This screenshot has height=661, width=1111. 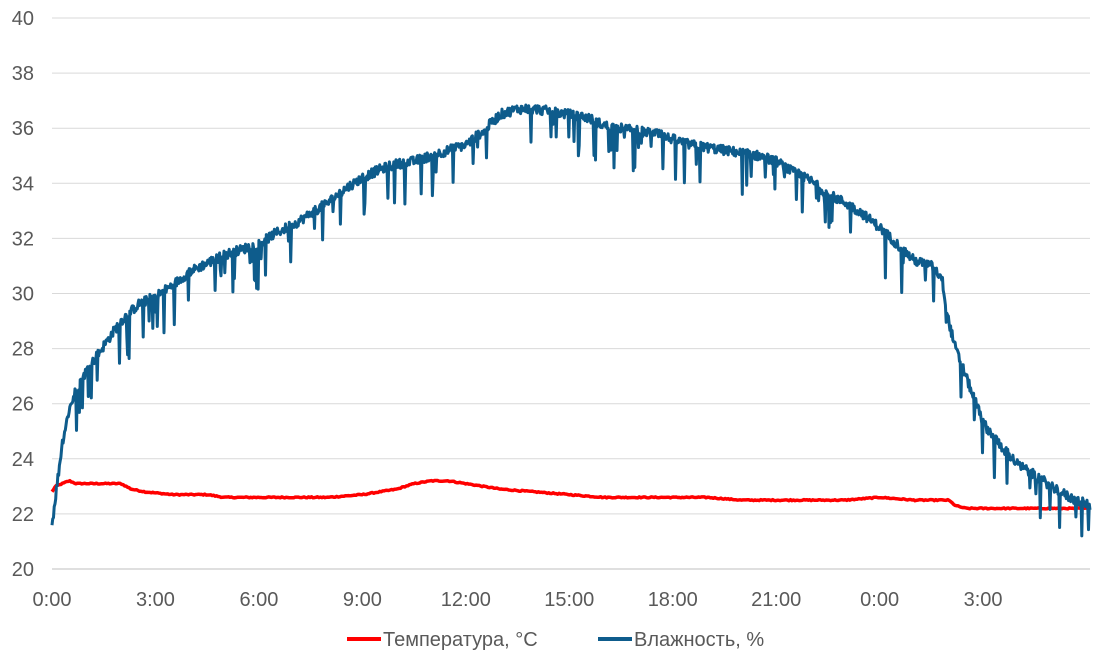 What do you see at coordinates (570, 494) in the screenshot?
I see `temperature-series-line` at bounding box center [570, 494].